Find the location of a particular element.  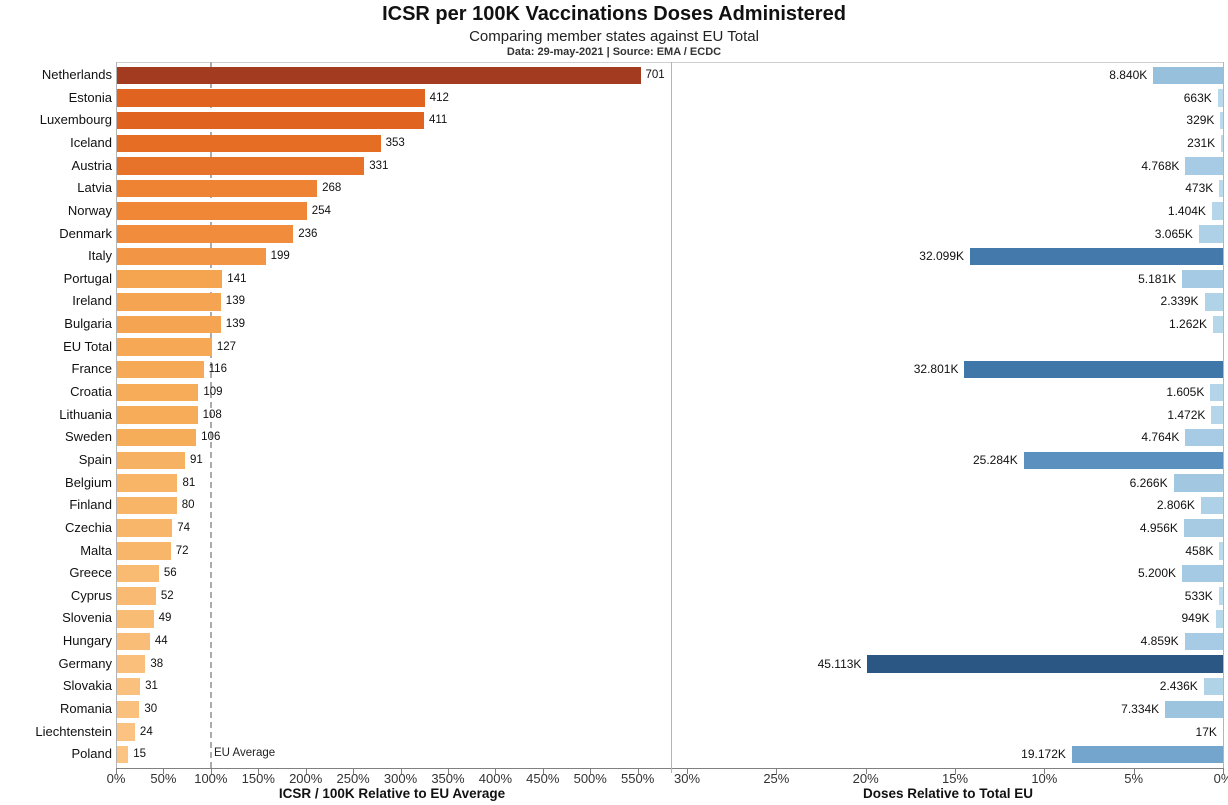

doses-value-label: 7.334K is located at coordinates (1140, 709).